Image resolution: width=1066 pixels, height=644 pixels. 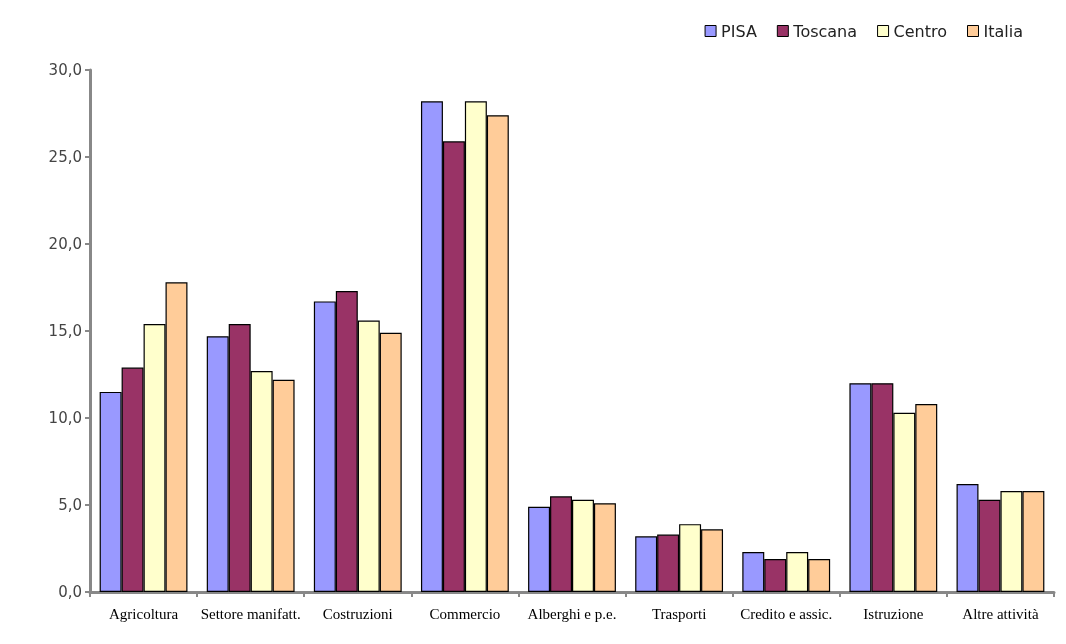 I want to click on x-tick-label: Alberghi e p.e., so click(x=572, y=613).